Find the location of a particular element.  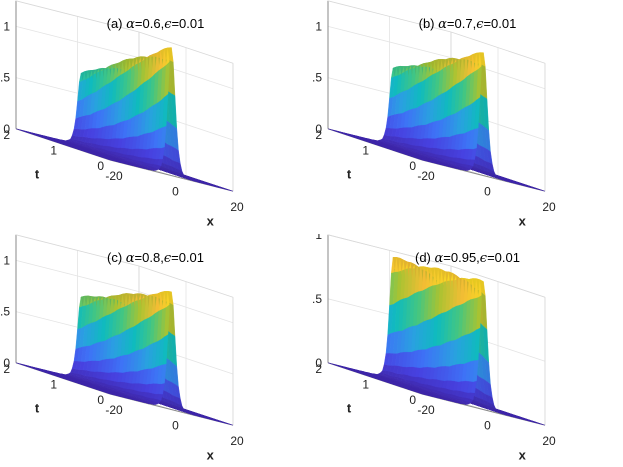

subplot-title: (a) α=0.6,ϵ=0.01 is located at coordinates (156, 24).